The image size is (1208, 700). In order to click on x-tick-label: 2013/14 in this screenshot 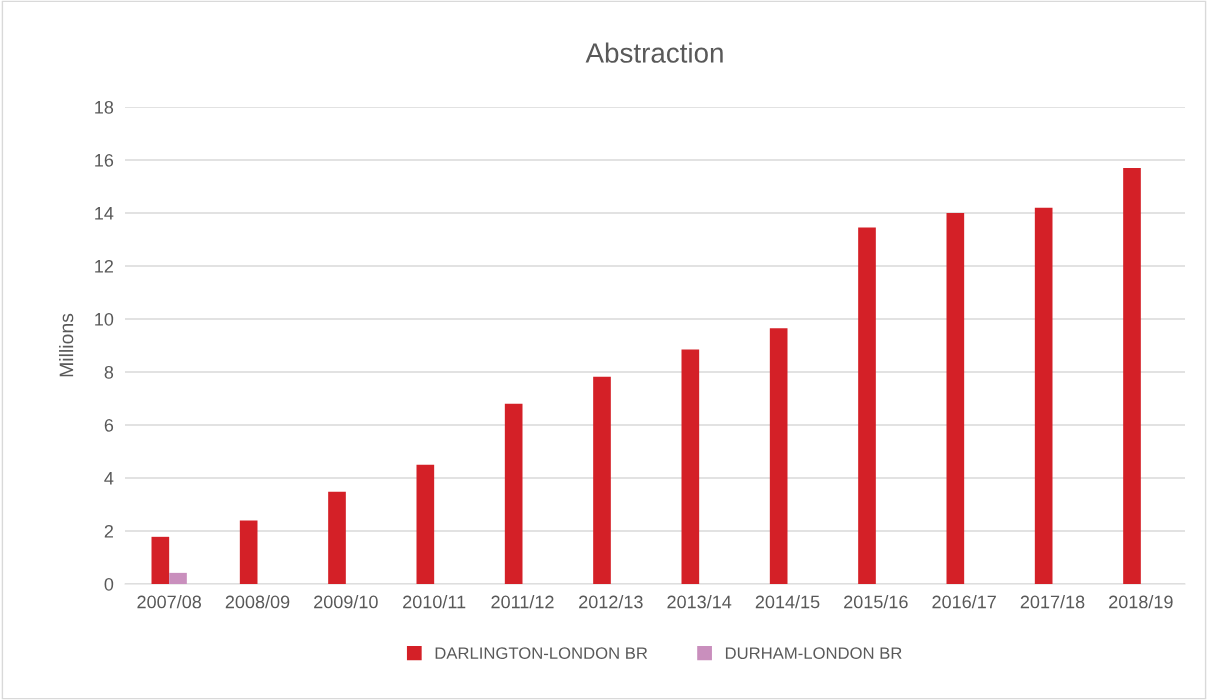, I will do `click(699, 602)`.